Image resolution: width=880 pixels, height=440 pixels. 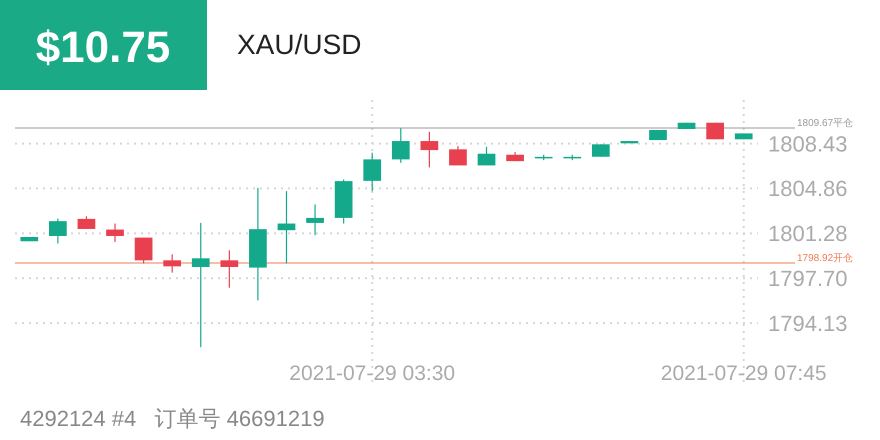 What do you see at coordinates (808, 233) in the screenshot?
I see `y-tick-label: 1801.28` at bounding box center [808, 233].